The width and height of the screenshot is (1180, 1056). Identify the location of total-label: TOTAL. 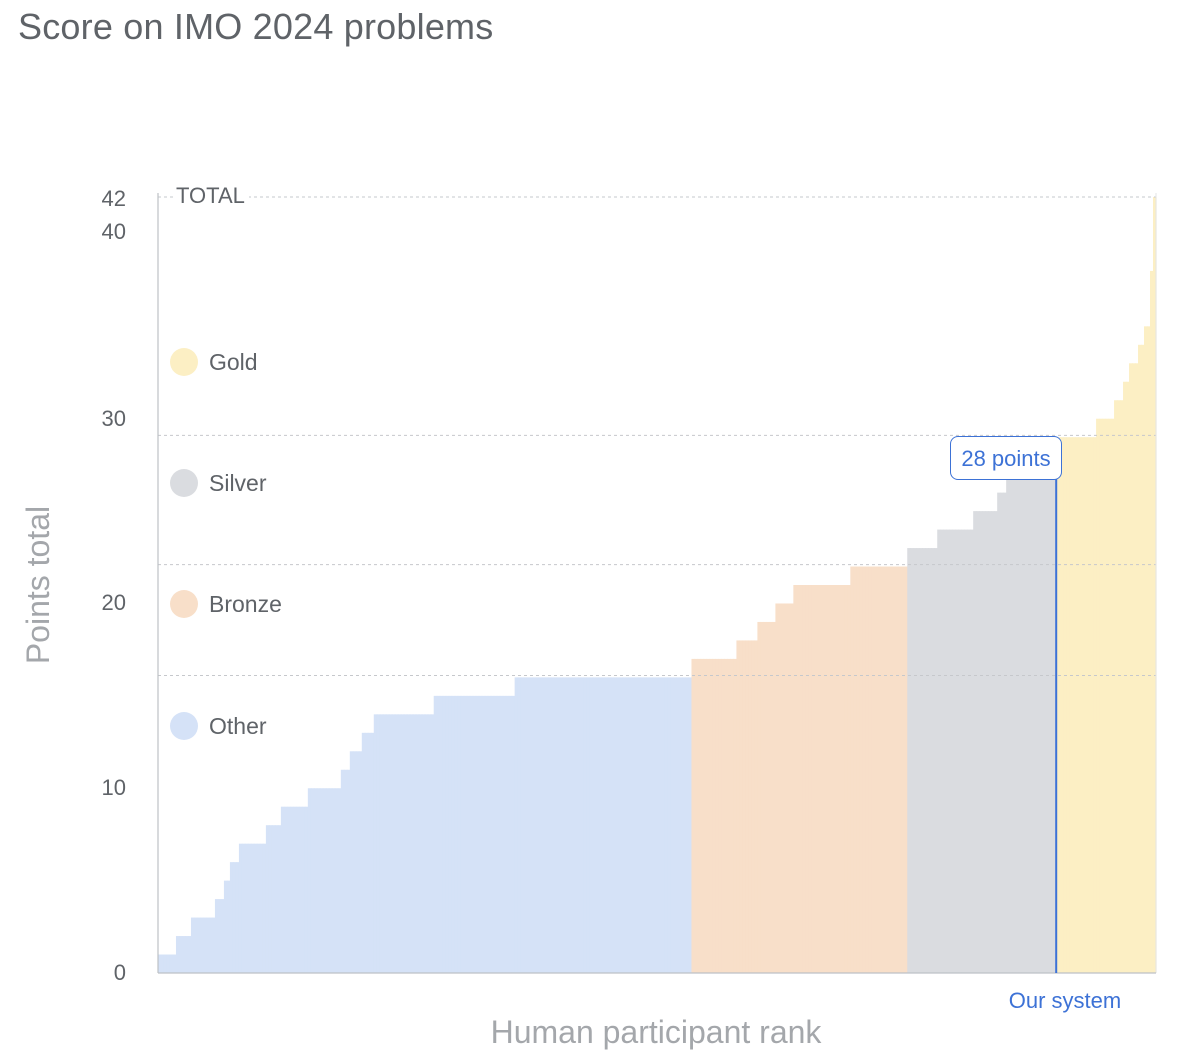
(212, 196).